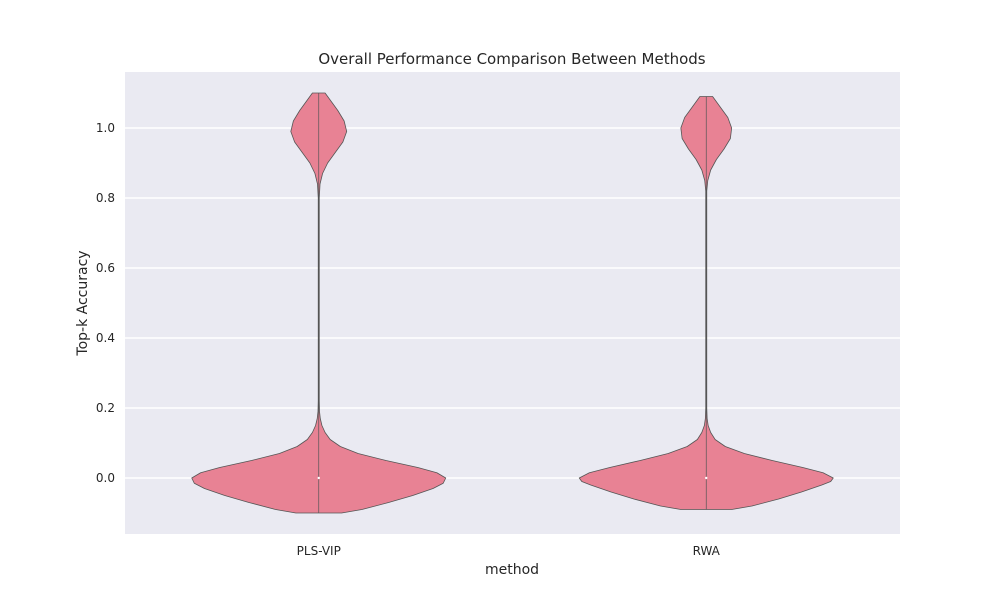  What do you see at coordinates (105, 198) in the screenshot?
I see `y-tick-label: 0.8` at bounding box center [105, 198].